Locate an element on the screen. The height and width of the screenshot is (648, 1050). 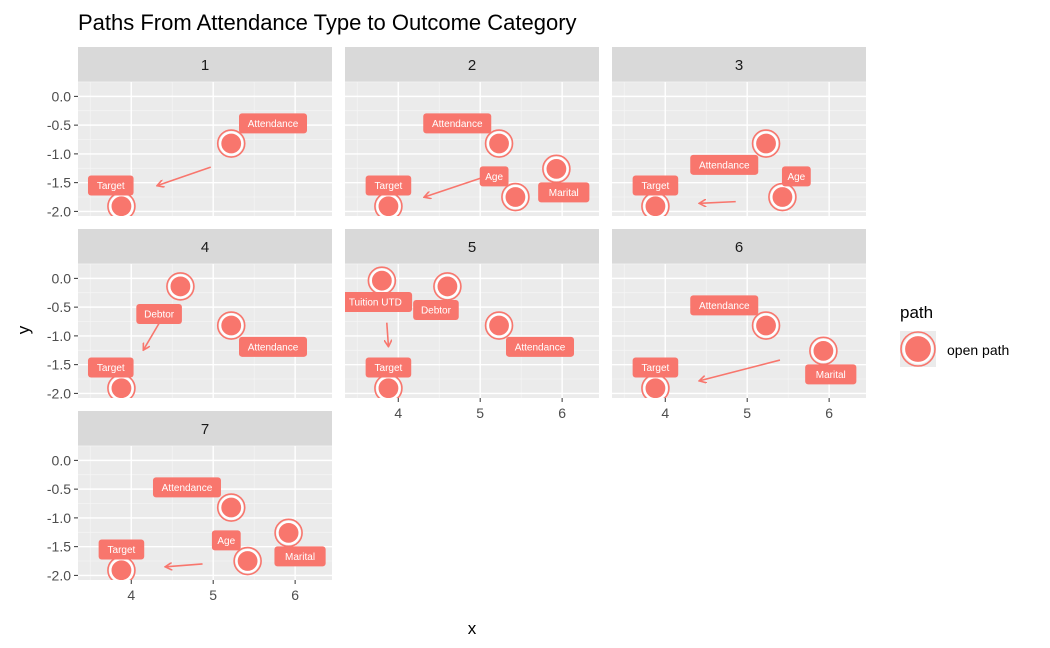
node-label-text: Tuition UTD is located at coordinates (375, 302).